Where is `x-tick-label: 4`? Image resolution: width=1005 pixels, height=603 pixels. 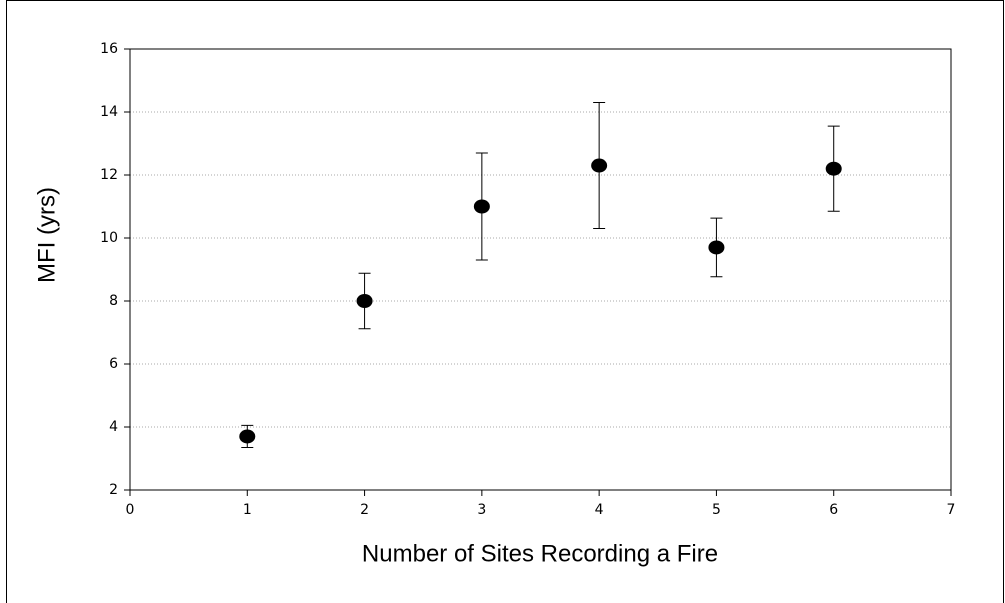 x-tick-label: 4 is located at coordinates (599, 510).